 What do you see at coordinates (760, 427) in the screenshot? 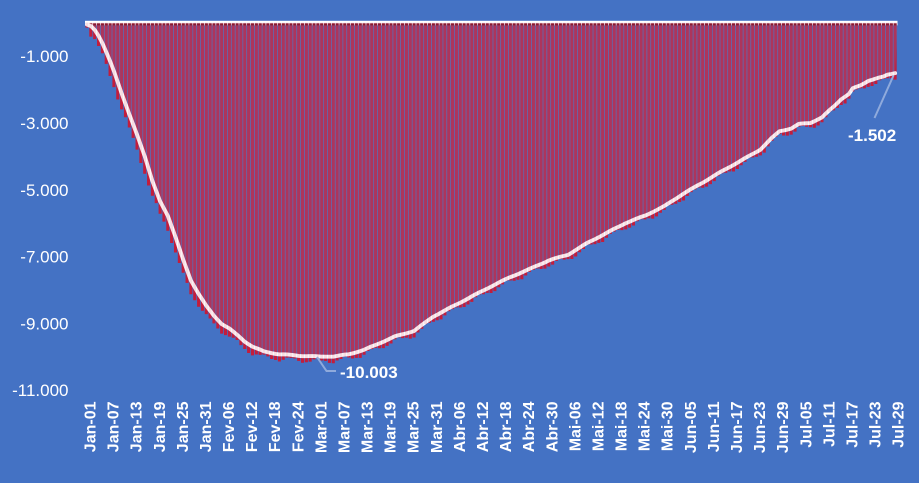
I see `svg-text: Jun-23` at bounding box center [760, 427].